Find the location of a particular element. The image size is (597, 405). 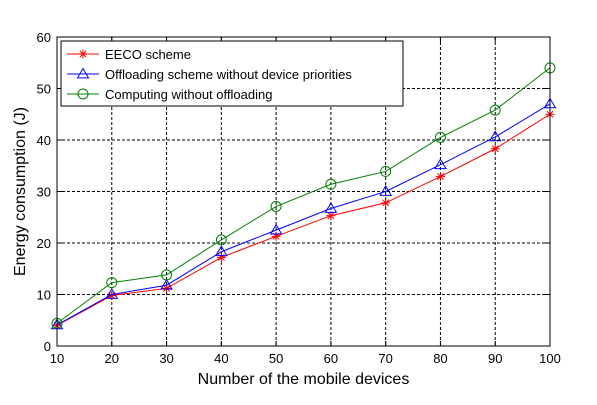

y-tick-label: 20 is located at coordinates (44, 243).